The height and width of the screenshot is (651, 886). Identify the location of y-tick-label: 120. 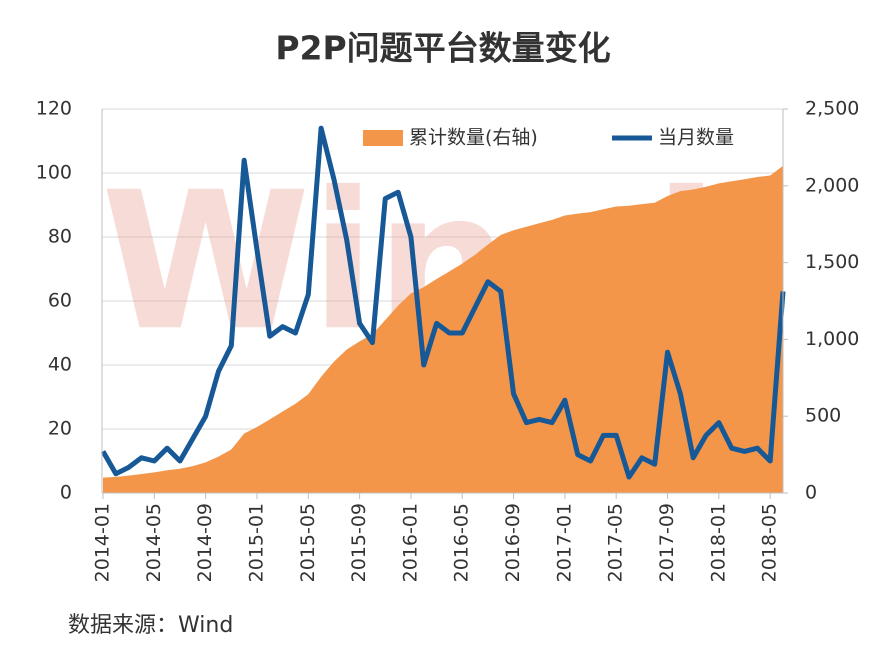
(54, 109).